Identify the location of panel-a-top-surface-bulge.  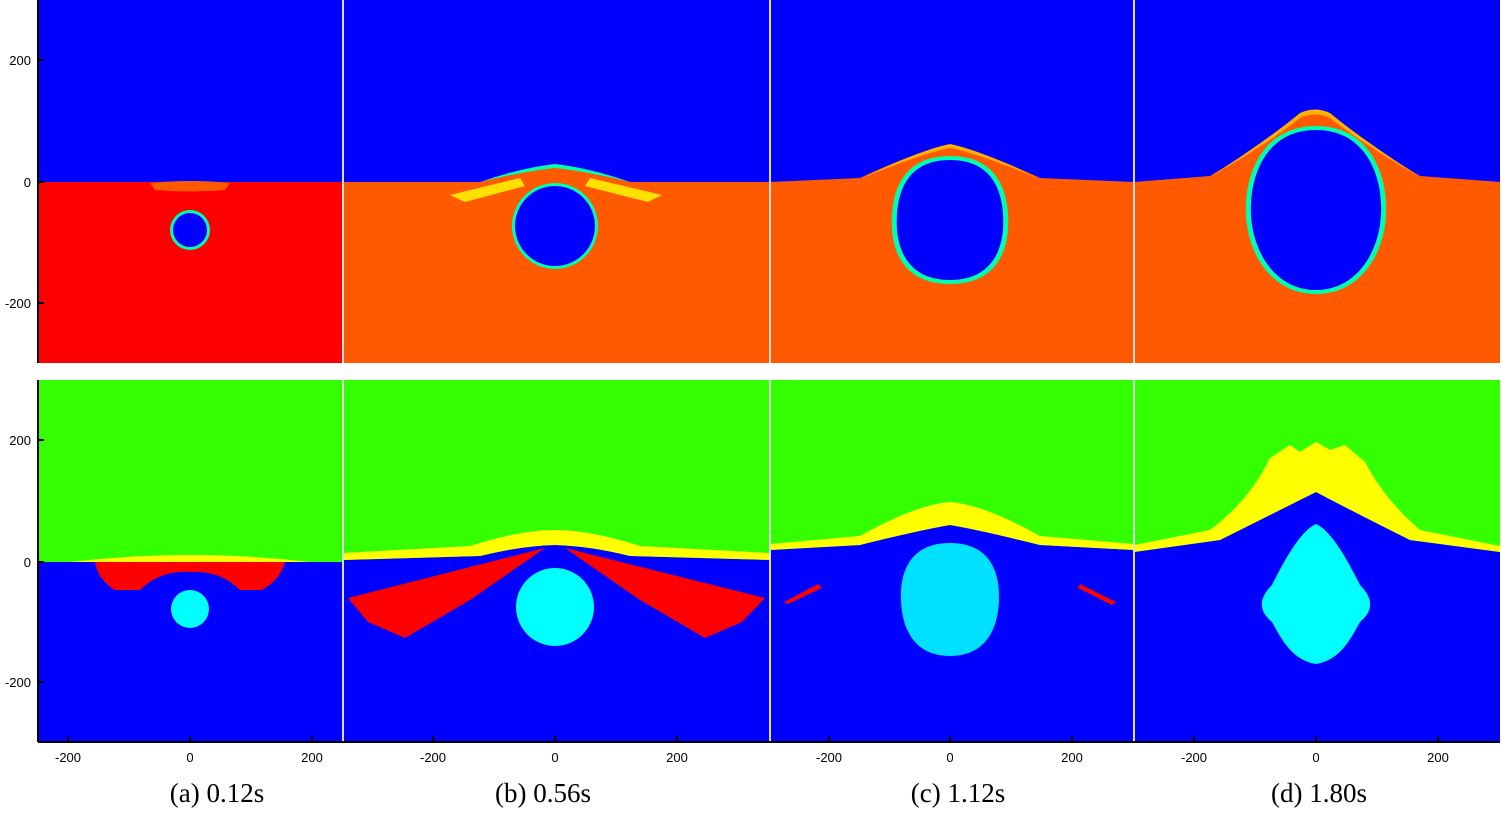
(190, 186).